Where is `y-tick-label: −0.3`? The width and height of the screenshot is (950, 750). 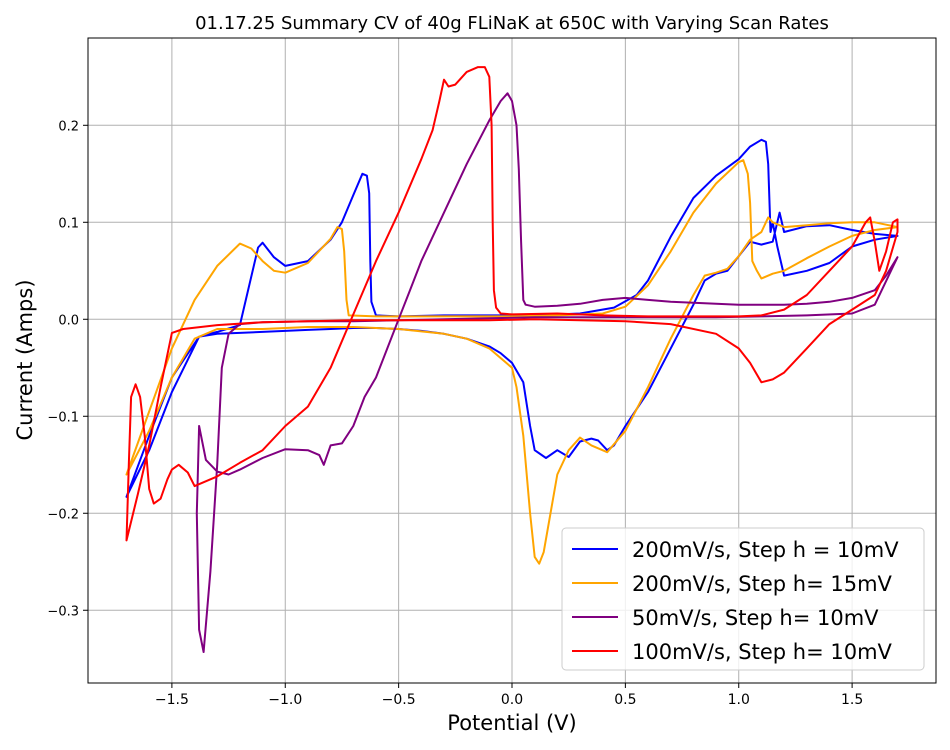
y-tick-label: −0.3 is located at coordinates (63, 611).